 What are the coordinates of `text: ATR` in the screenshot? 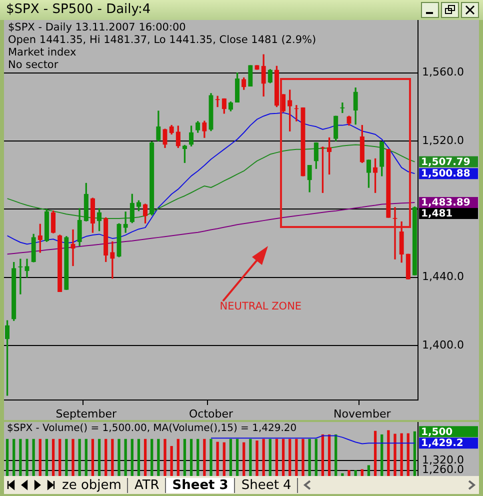 It's located at (147, 485).